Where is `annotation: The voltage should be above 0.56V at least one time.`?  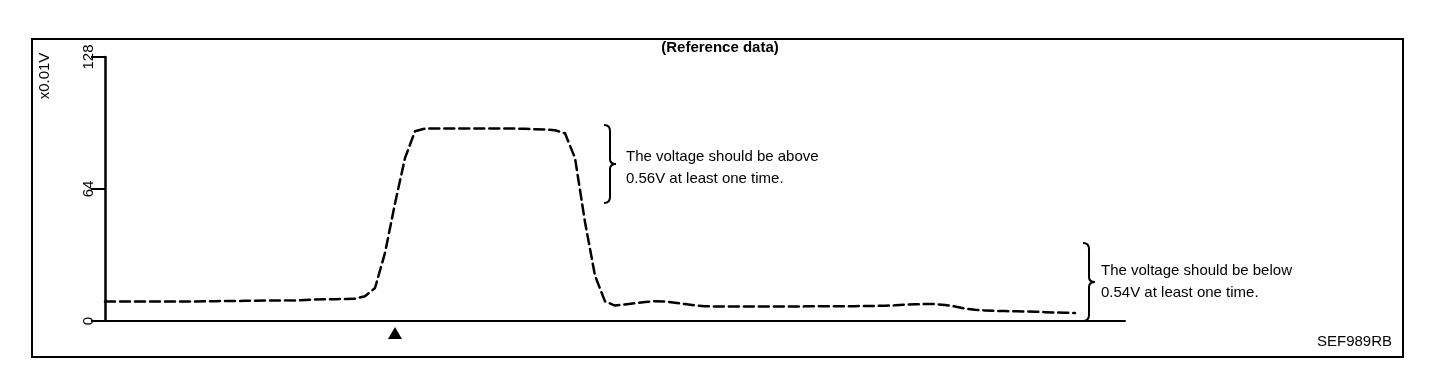 annotation: The voltage should be above 0.56V at least one time. is located at coordinates (722, 167).